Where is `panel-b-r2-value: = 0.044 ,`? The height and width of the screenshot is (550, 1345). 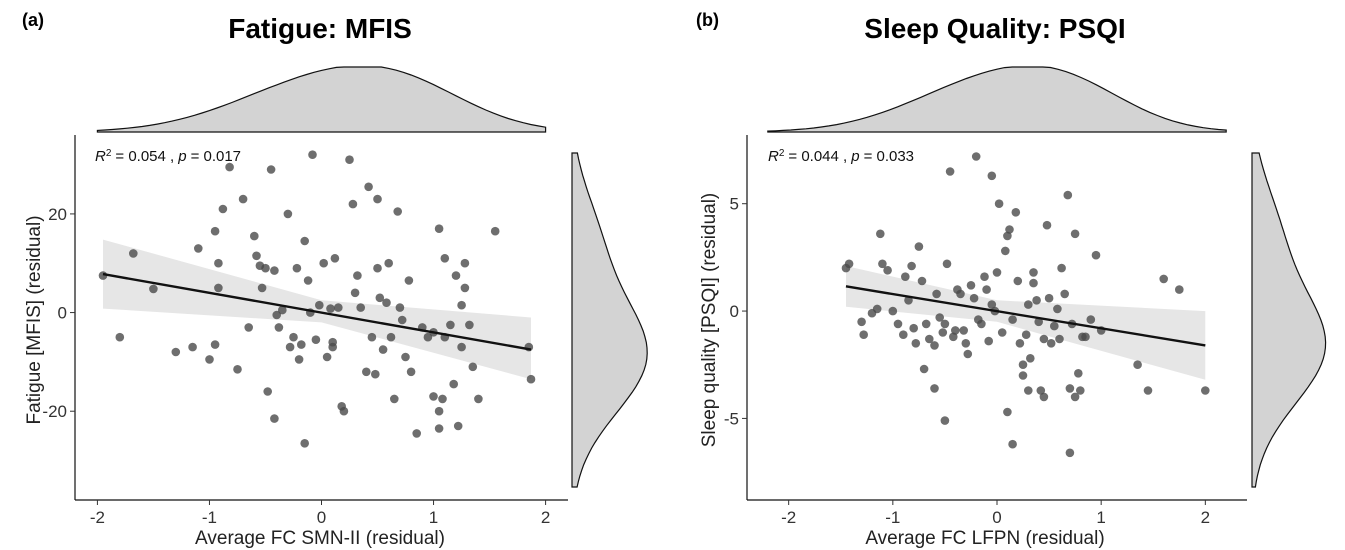
panel-b-r2-value: = 0.044 , is located at coordinates (817, 156).